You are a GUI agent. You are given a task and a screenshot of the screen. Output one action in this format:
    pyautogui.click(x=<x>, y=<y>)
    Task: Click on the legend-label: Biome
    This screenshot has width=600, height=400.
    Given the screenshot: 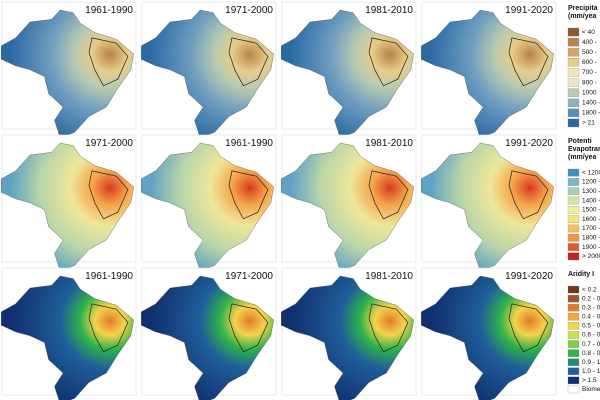 What is the action you would take?
    pyautogui.click(x=591, y=389)
    